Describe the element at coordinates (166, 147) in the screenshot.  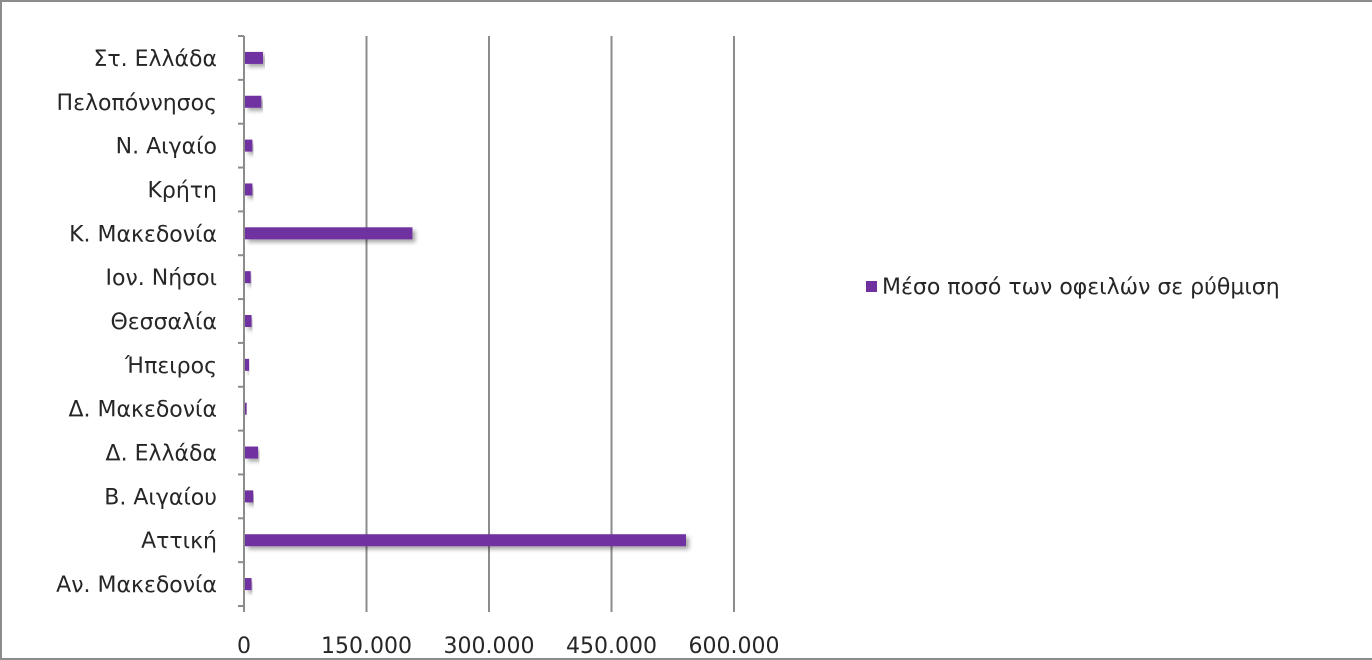
I see `y-tick-label-10: Ν. Αιγαίο` at that location.